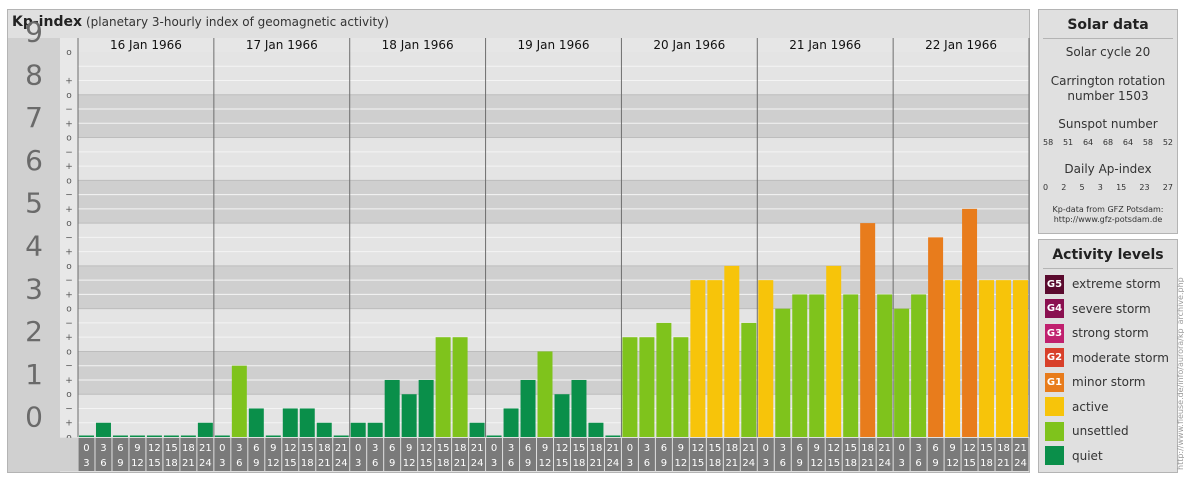 This screenshot has height=480, width=1184. What do you see at coordinates (1108, 209) in the screenshot?
I see `source-line1: Kp-data from GFZ Potsdam:` at bounding box center [1108, 209].